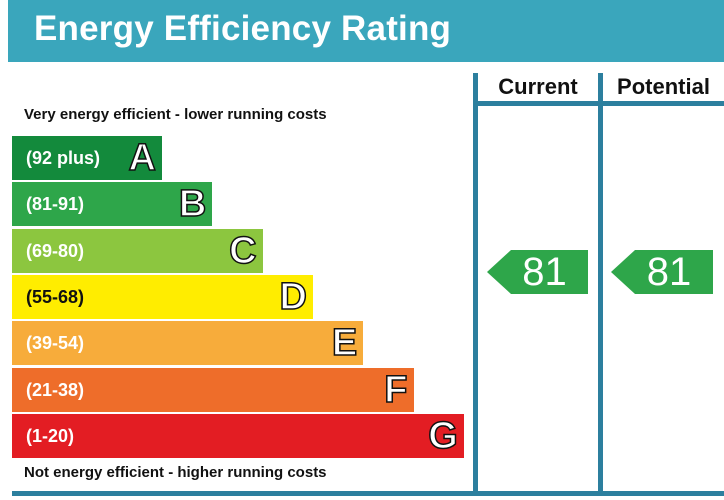 This screenshot has width=724, height=500. I want to click on band-range-label: (21-38), so click(55, 389).